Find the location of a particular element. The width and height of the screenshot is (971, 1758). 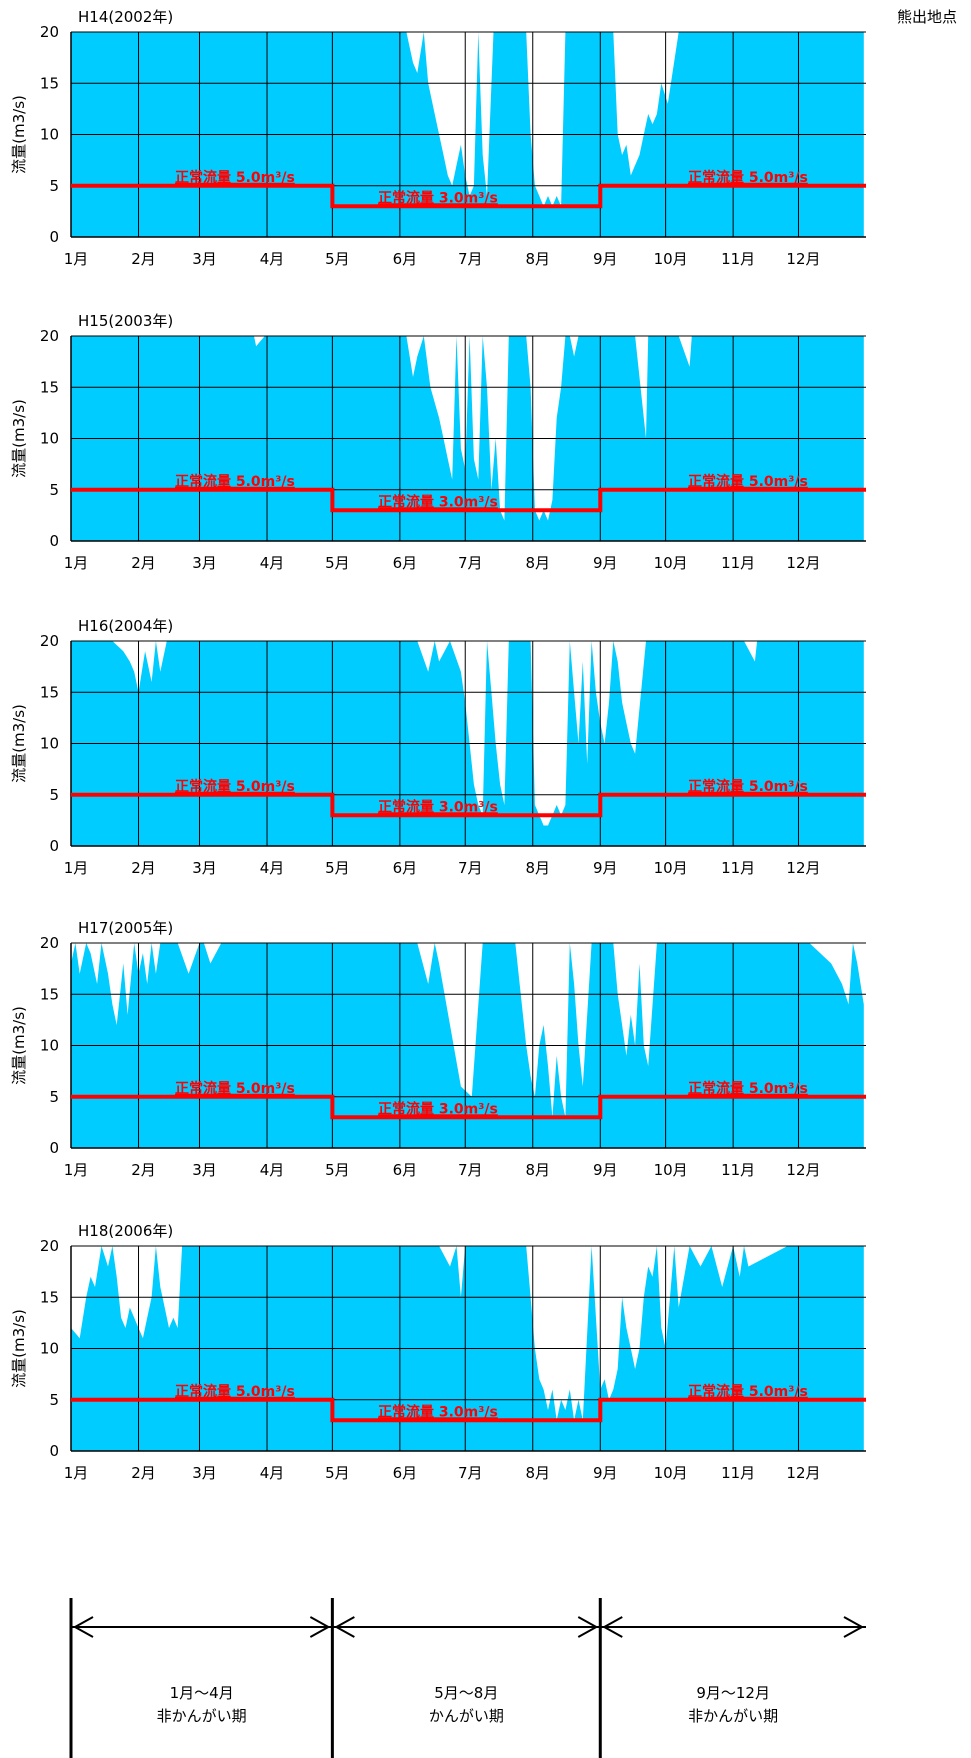

chart-title: H17(2005年) is located at coordinates (125, 928).